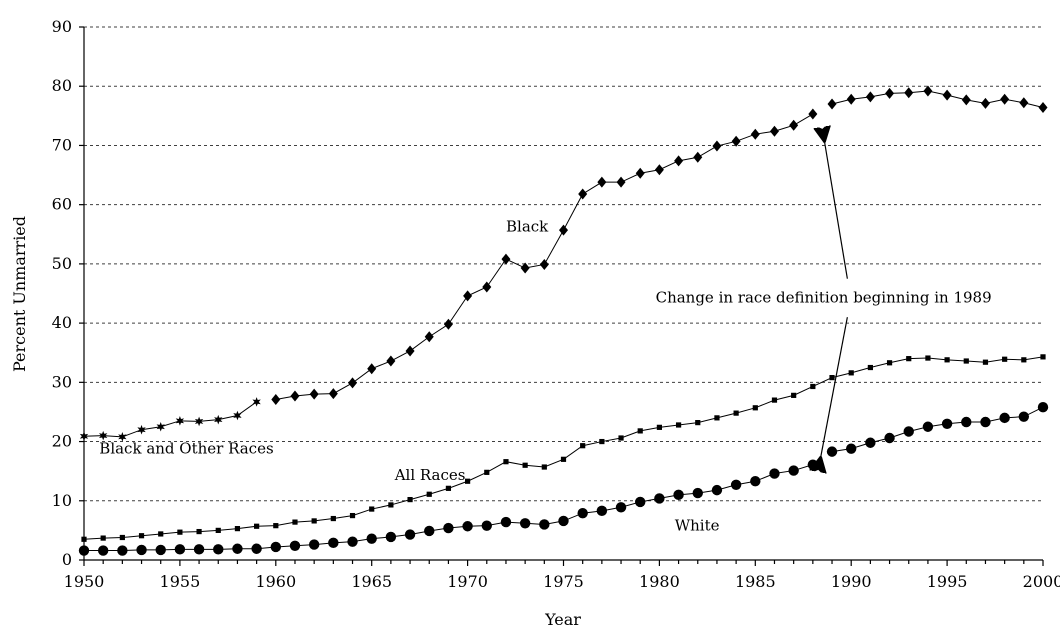 This screenshot has width=1060, height=631. What do you see at coordinates (563, 581) in the screenshot?
I see `x-tick-label: 1975` at bounding box center [563, 581].